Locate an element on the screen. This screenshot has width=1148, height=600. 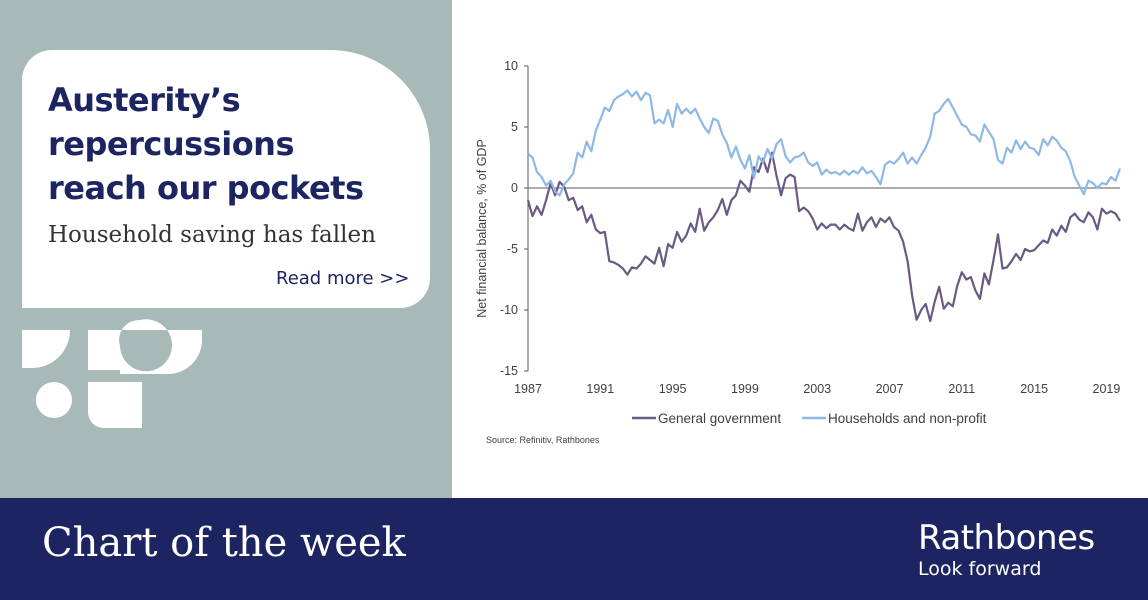
legend-label-households: Households and non-profit is located at coordinates (907, 418).